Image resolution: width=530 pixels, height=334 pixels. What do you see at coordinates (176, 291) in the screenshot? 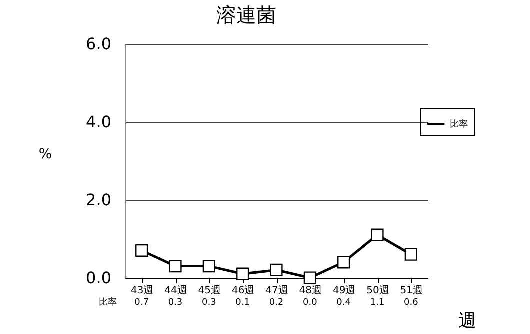
I see `x-tick-label: 44週` at bounding box center [176, 291].